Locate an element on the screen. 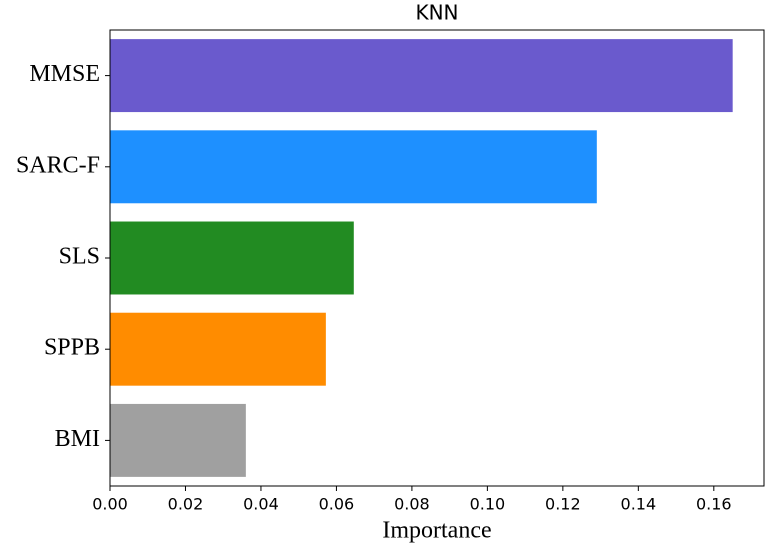 The height and width of the screenshot is (551, 768). x-tick-label: 0.06 is located at coordinates (337, 504).